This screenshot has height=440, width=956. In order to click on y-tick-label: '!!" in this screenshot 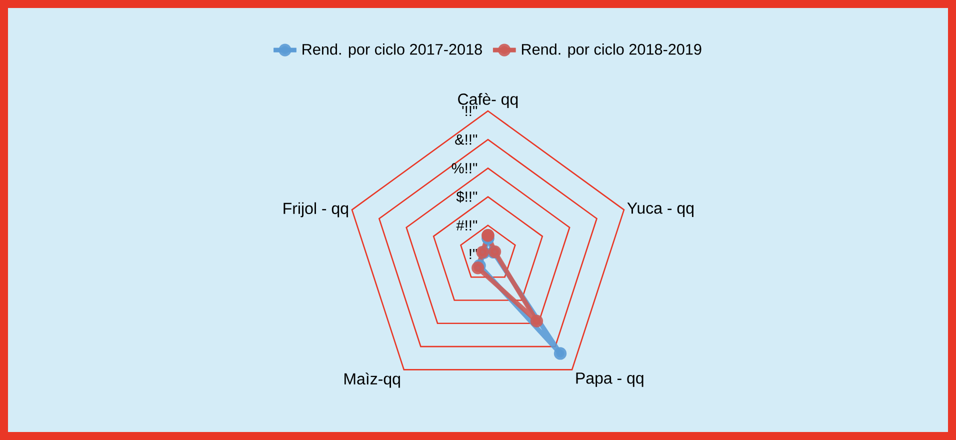, I will do `click(470, 111)`.